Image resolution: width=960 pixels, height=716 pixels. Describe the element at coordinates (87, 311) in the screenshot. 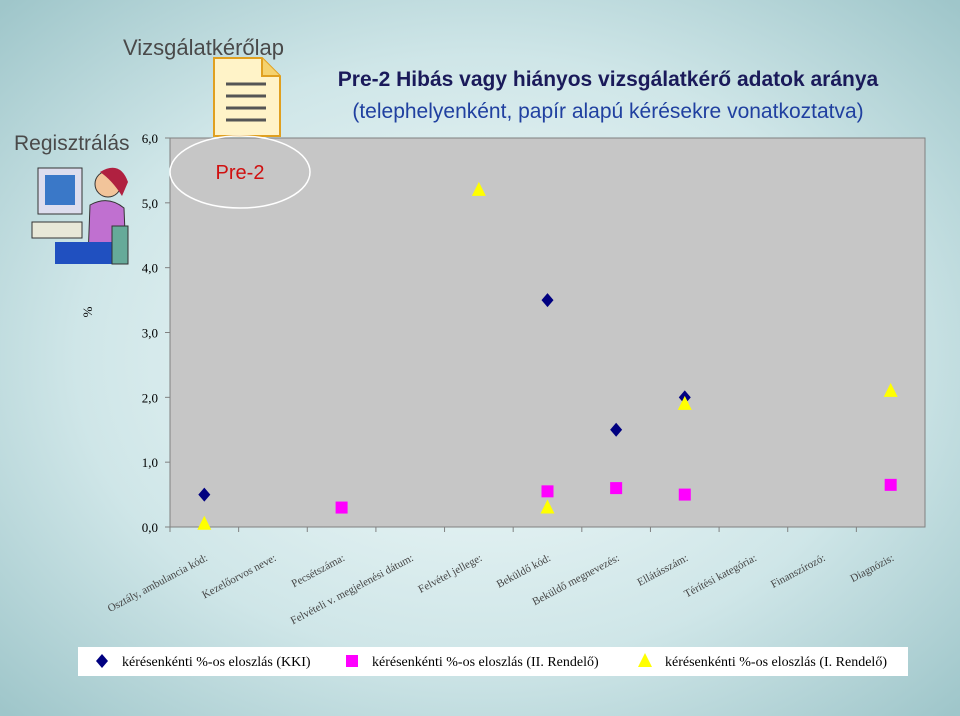

I see `y-axis-label: %` at that location.